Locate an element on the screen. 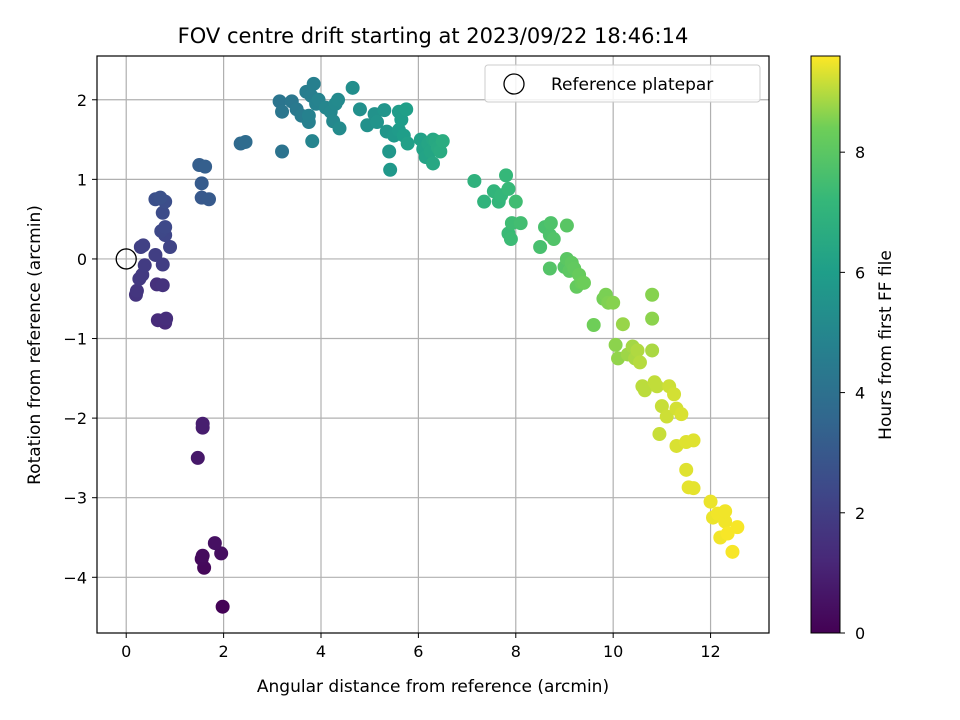  colorbar-tick-label: 8 is located at coordinates (860, 152).